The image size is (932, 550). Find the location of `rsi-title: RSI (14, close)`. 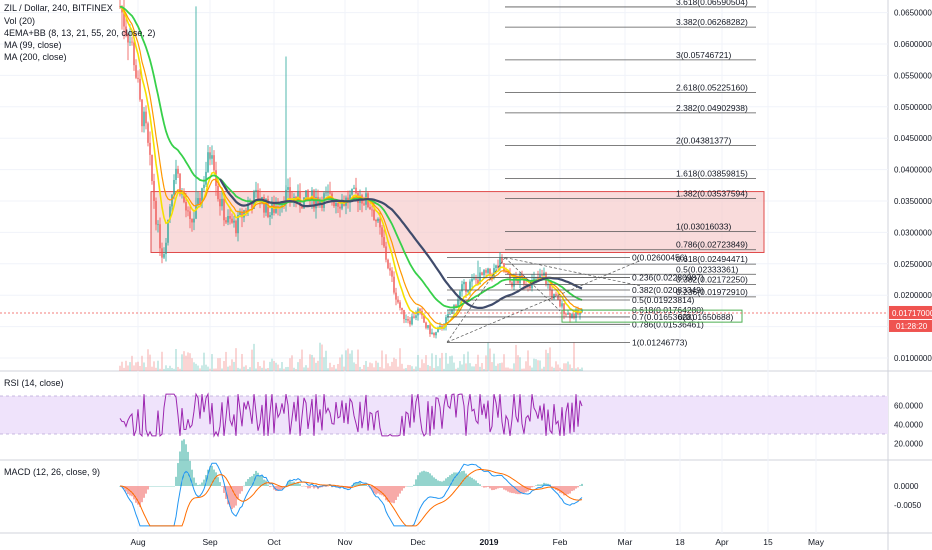

rsi-title: RSI (14, close) is located at coordinates (34, 383).